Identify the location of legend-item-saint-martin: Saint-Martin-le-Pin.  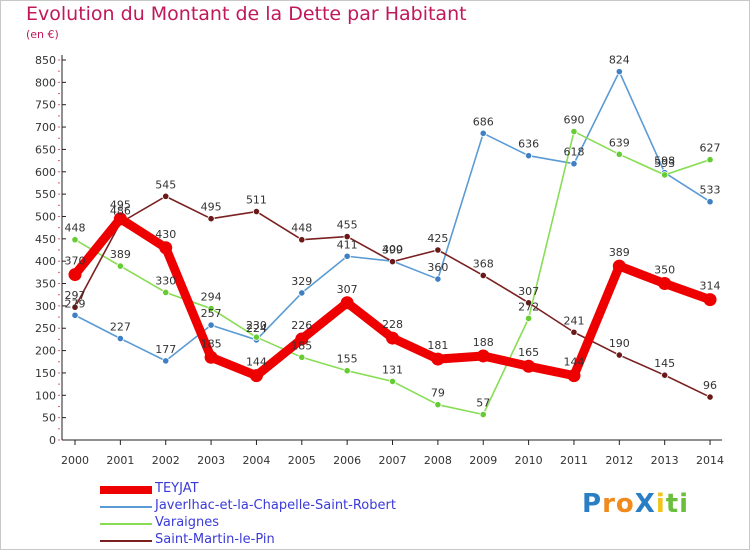
(280, 540).